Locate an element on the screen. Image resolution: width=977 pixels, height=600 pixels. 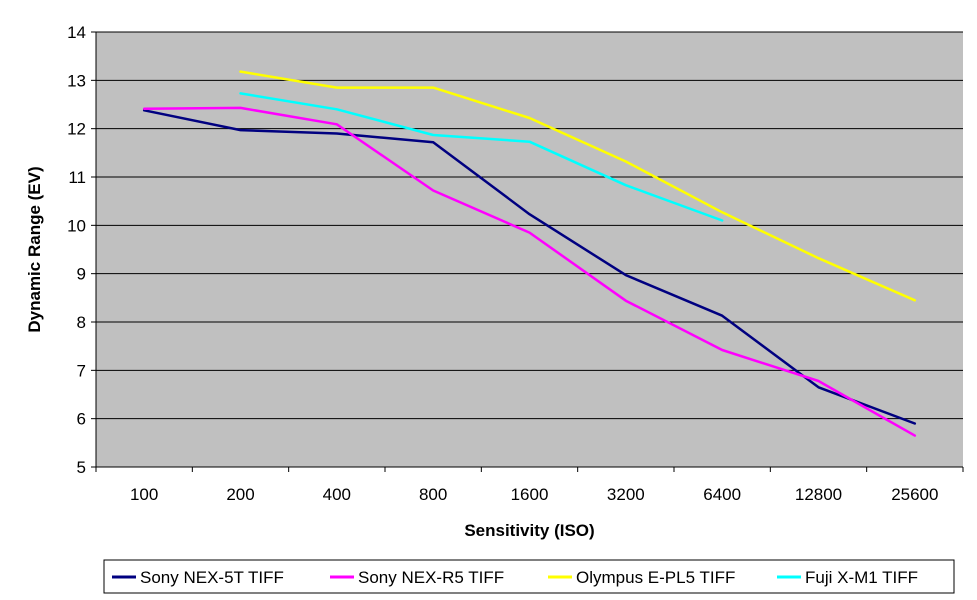
y-tick-label: 8 is located at coordinates (81, 322).